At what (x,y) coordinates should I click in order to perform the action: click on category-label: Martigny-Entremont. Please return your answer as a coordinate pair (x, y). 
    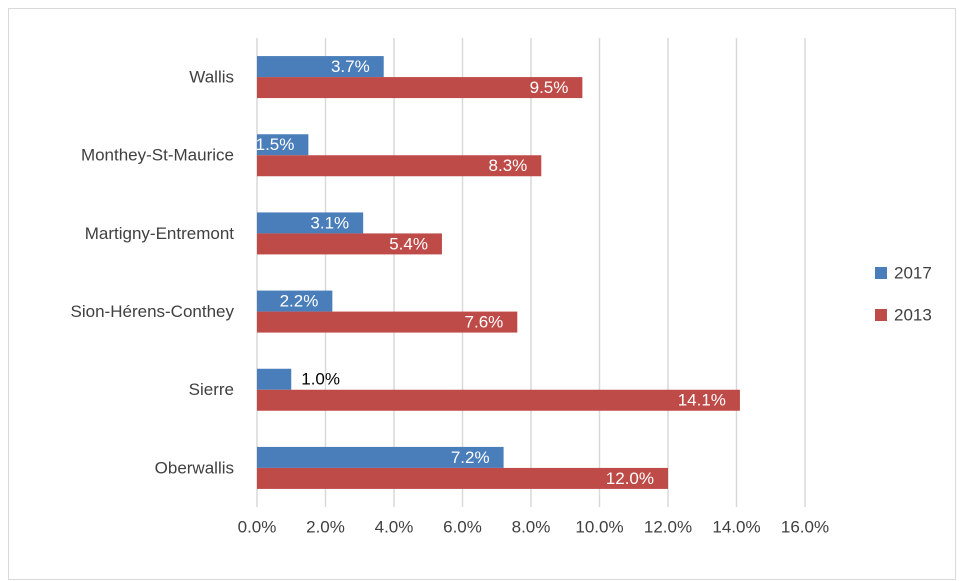
    Looking at the image, I should click on (160, 233).